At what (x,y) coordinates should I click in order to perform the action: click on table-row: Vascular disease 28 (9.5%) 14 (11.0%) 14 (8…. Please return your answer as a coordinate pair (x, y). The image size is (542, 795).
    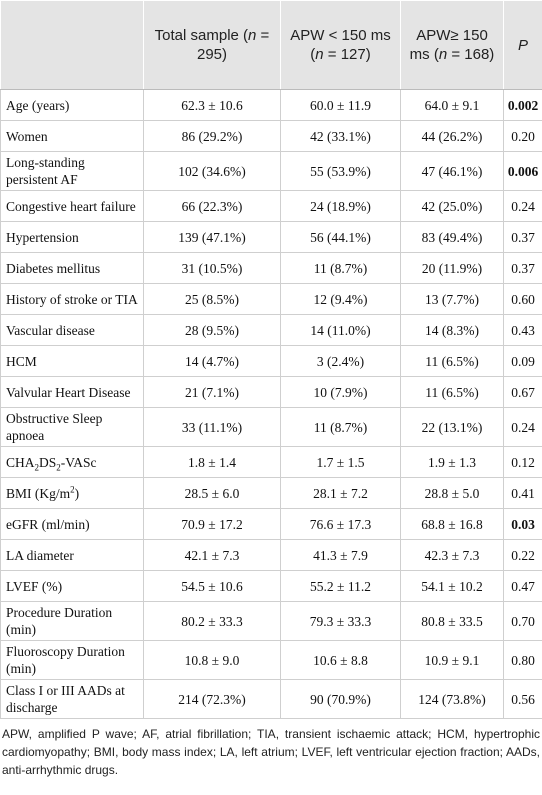
    Looking at the image, I should click on (271, 330).